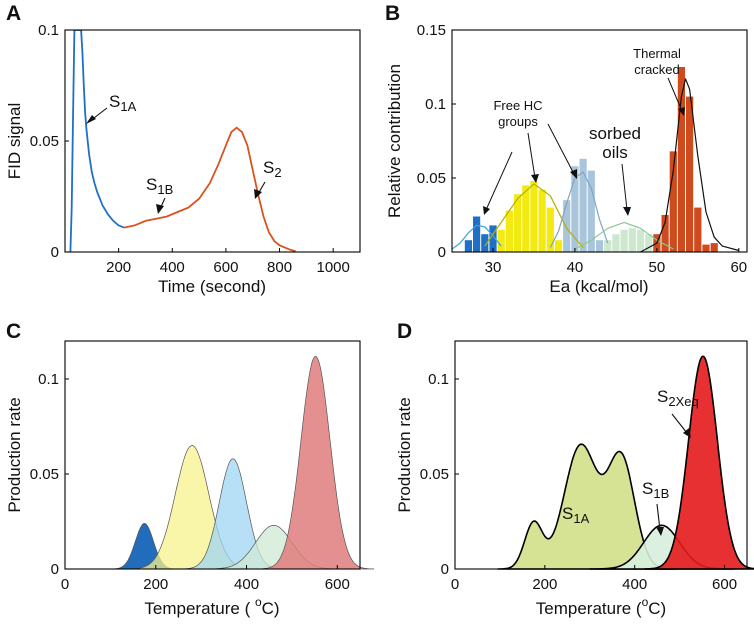  Describe the element at coordinates (575, 267) in the screenshot. I see `panel-b-xtick-label: 40` at that location.